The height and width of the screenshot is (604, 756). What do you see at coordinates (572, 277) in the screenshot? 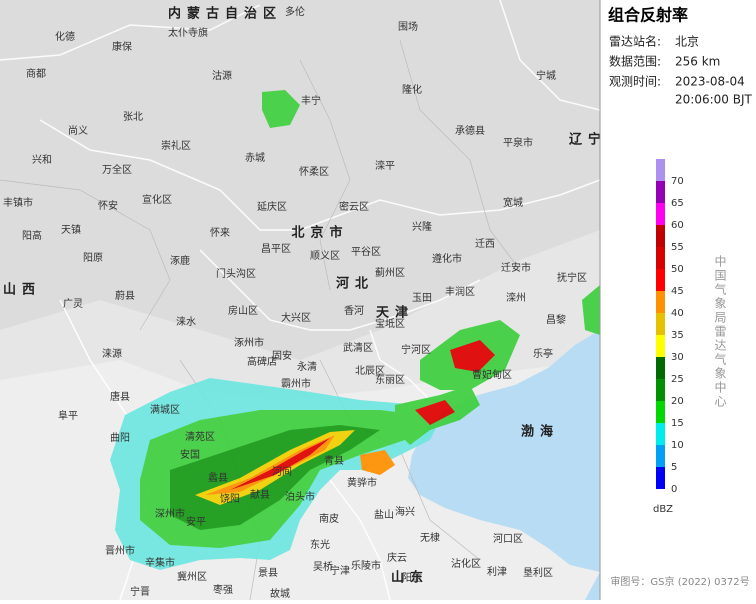
I see `place-label: 抚宁区` at bounding box center [572, 277].